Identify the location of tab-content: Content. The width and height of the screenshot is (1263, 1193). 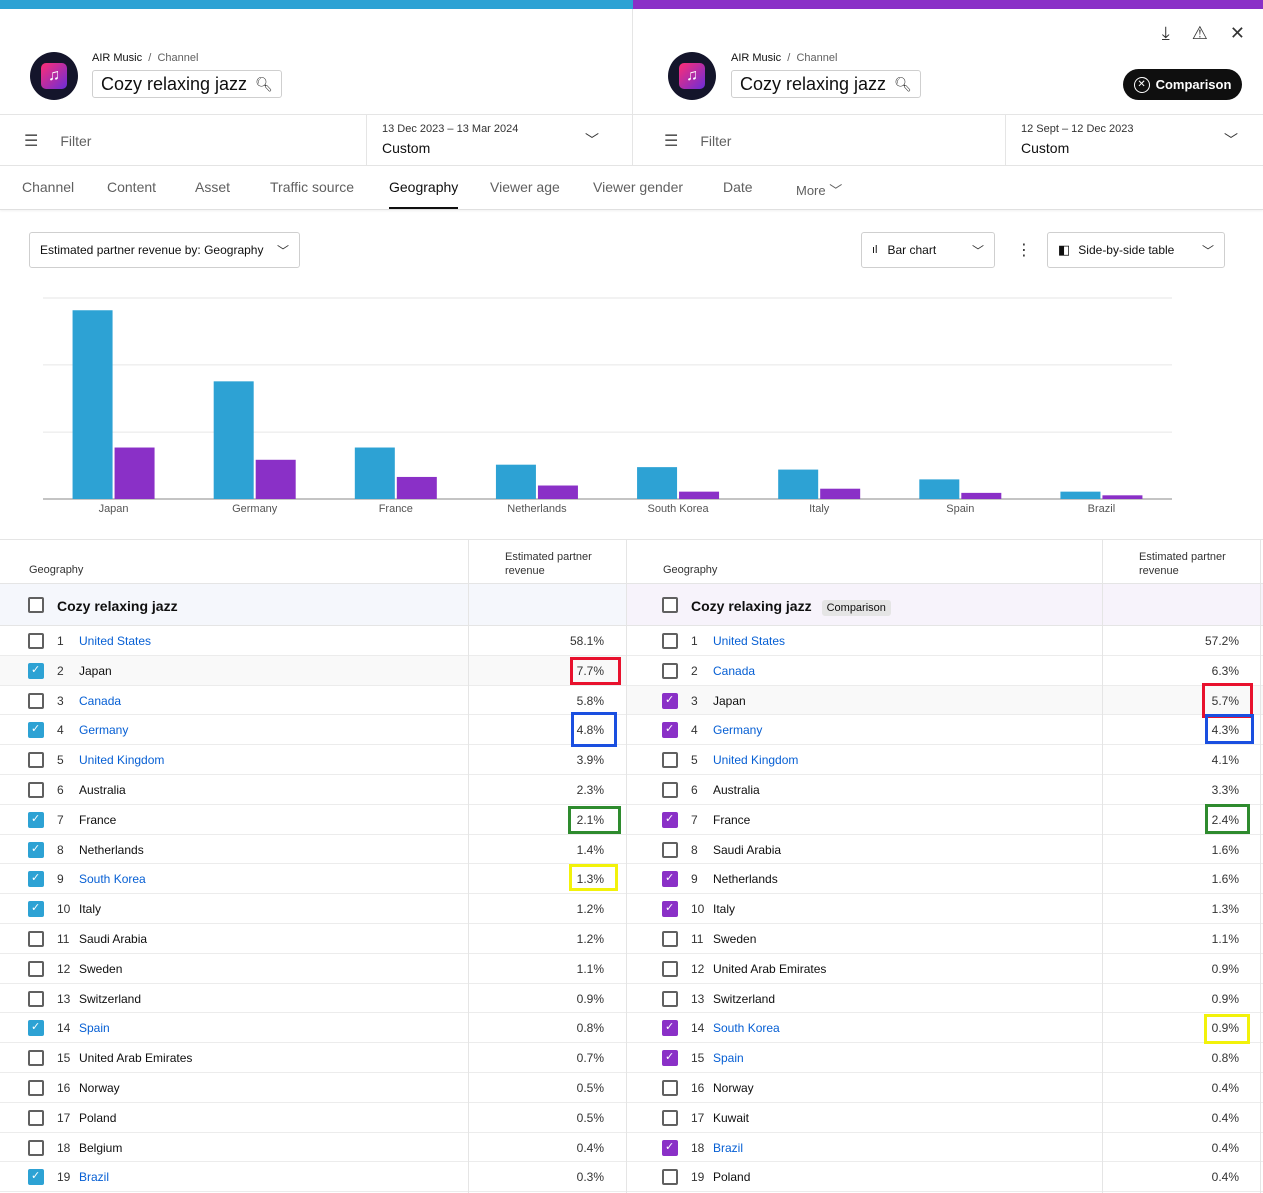
(132, 187).